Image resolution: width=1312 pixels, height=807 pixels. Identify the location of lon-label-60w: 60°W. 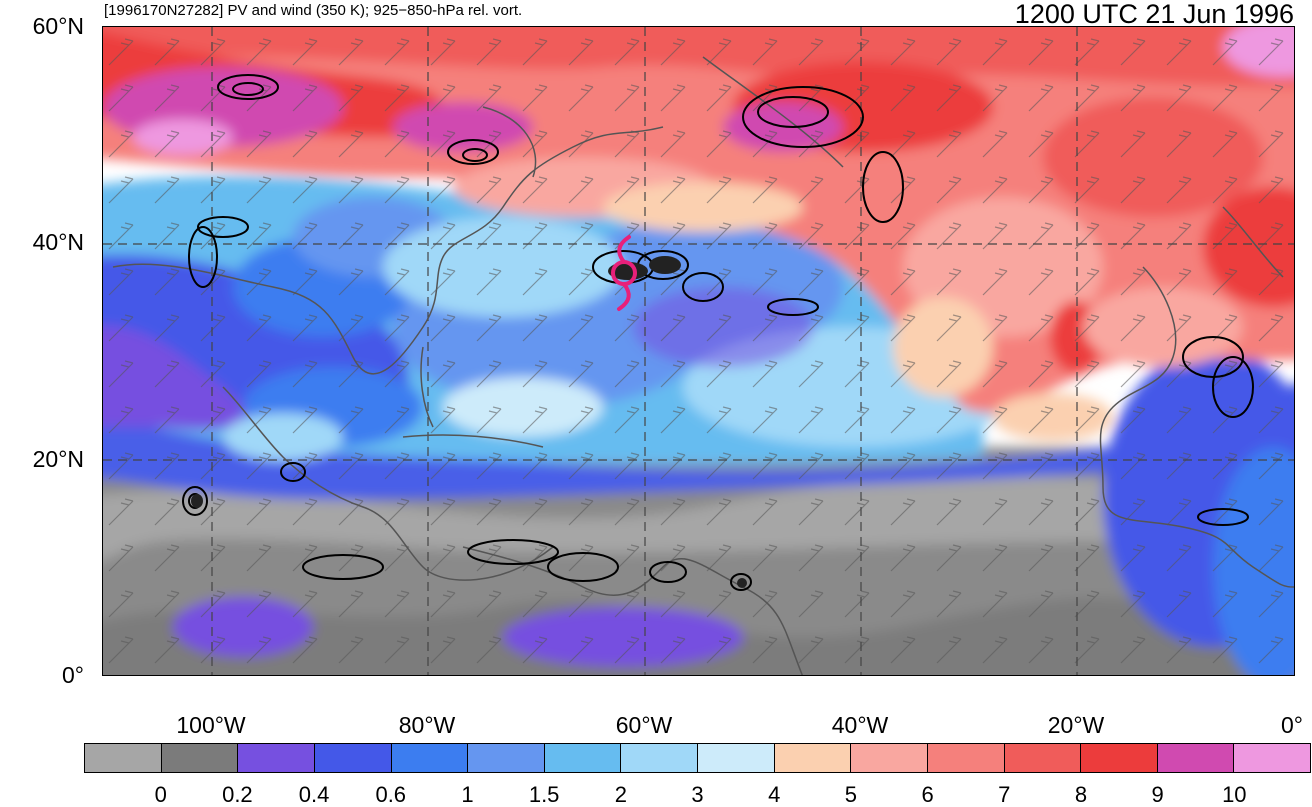
(644, 725).